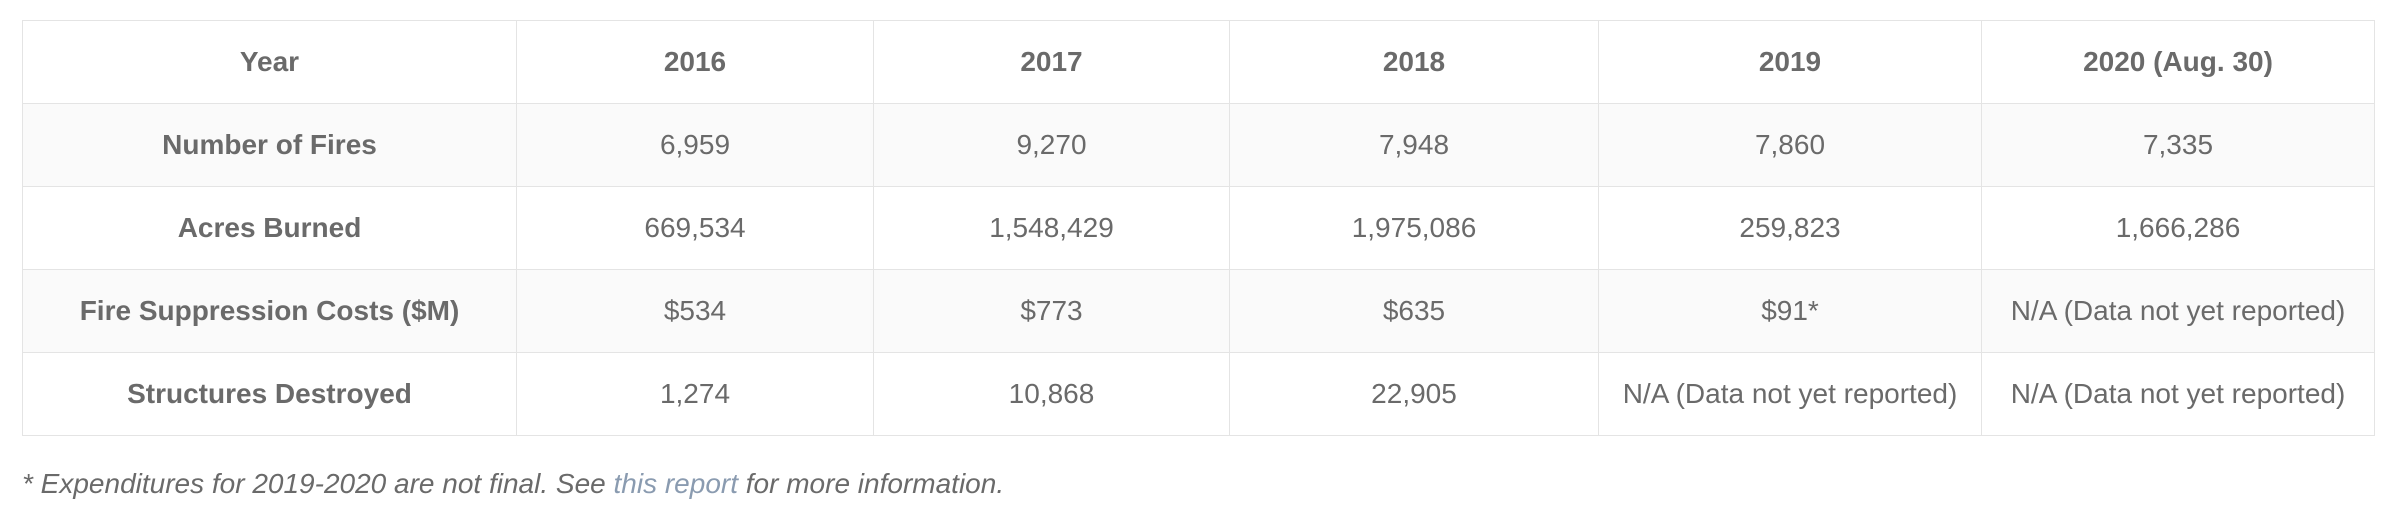 This screenshot has width=2398, height=526. I want to click on table-cell: 259,823, so click(1790, 228).